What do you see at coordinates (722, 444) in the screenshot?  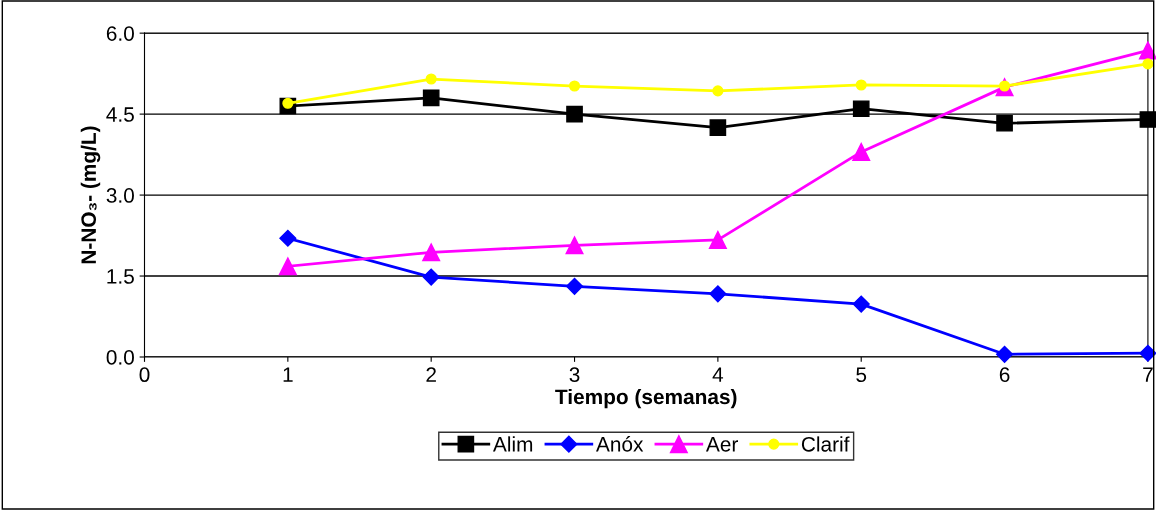 I see `legend-label: Aer` at bounding box center [722, 444].